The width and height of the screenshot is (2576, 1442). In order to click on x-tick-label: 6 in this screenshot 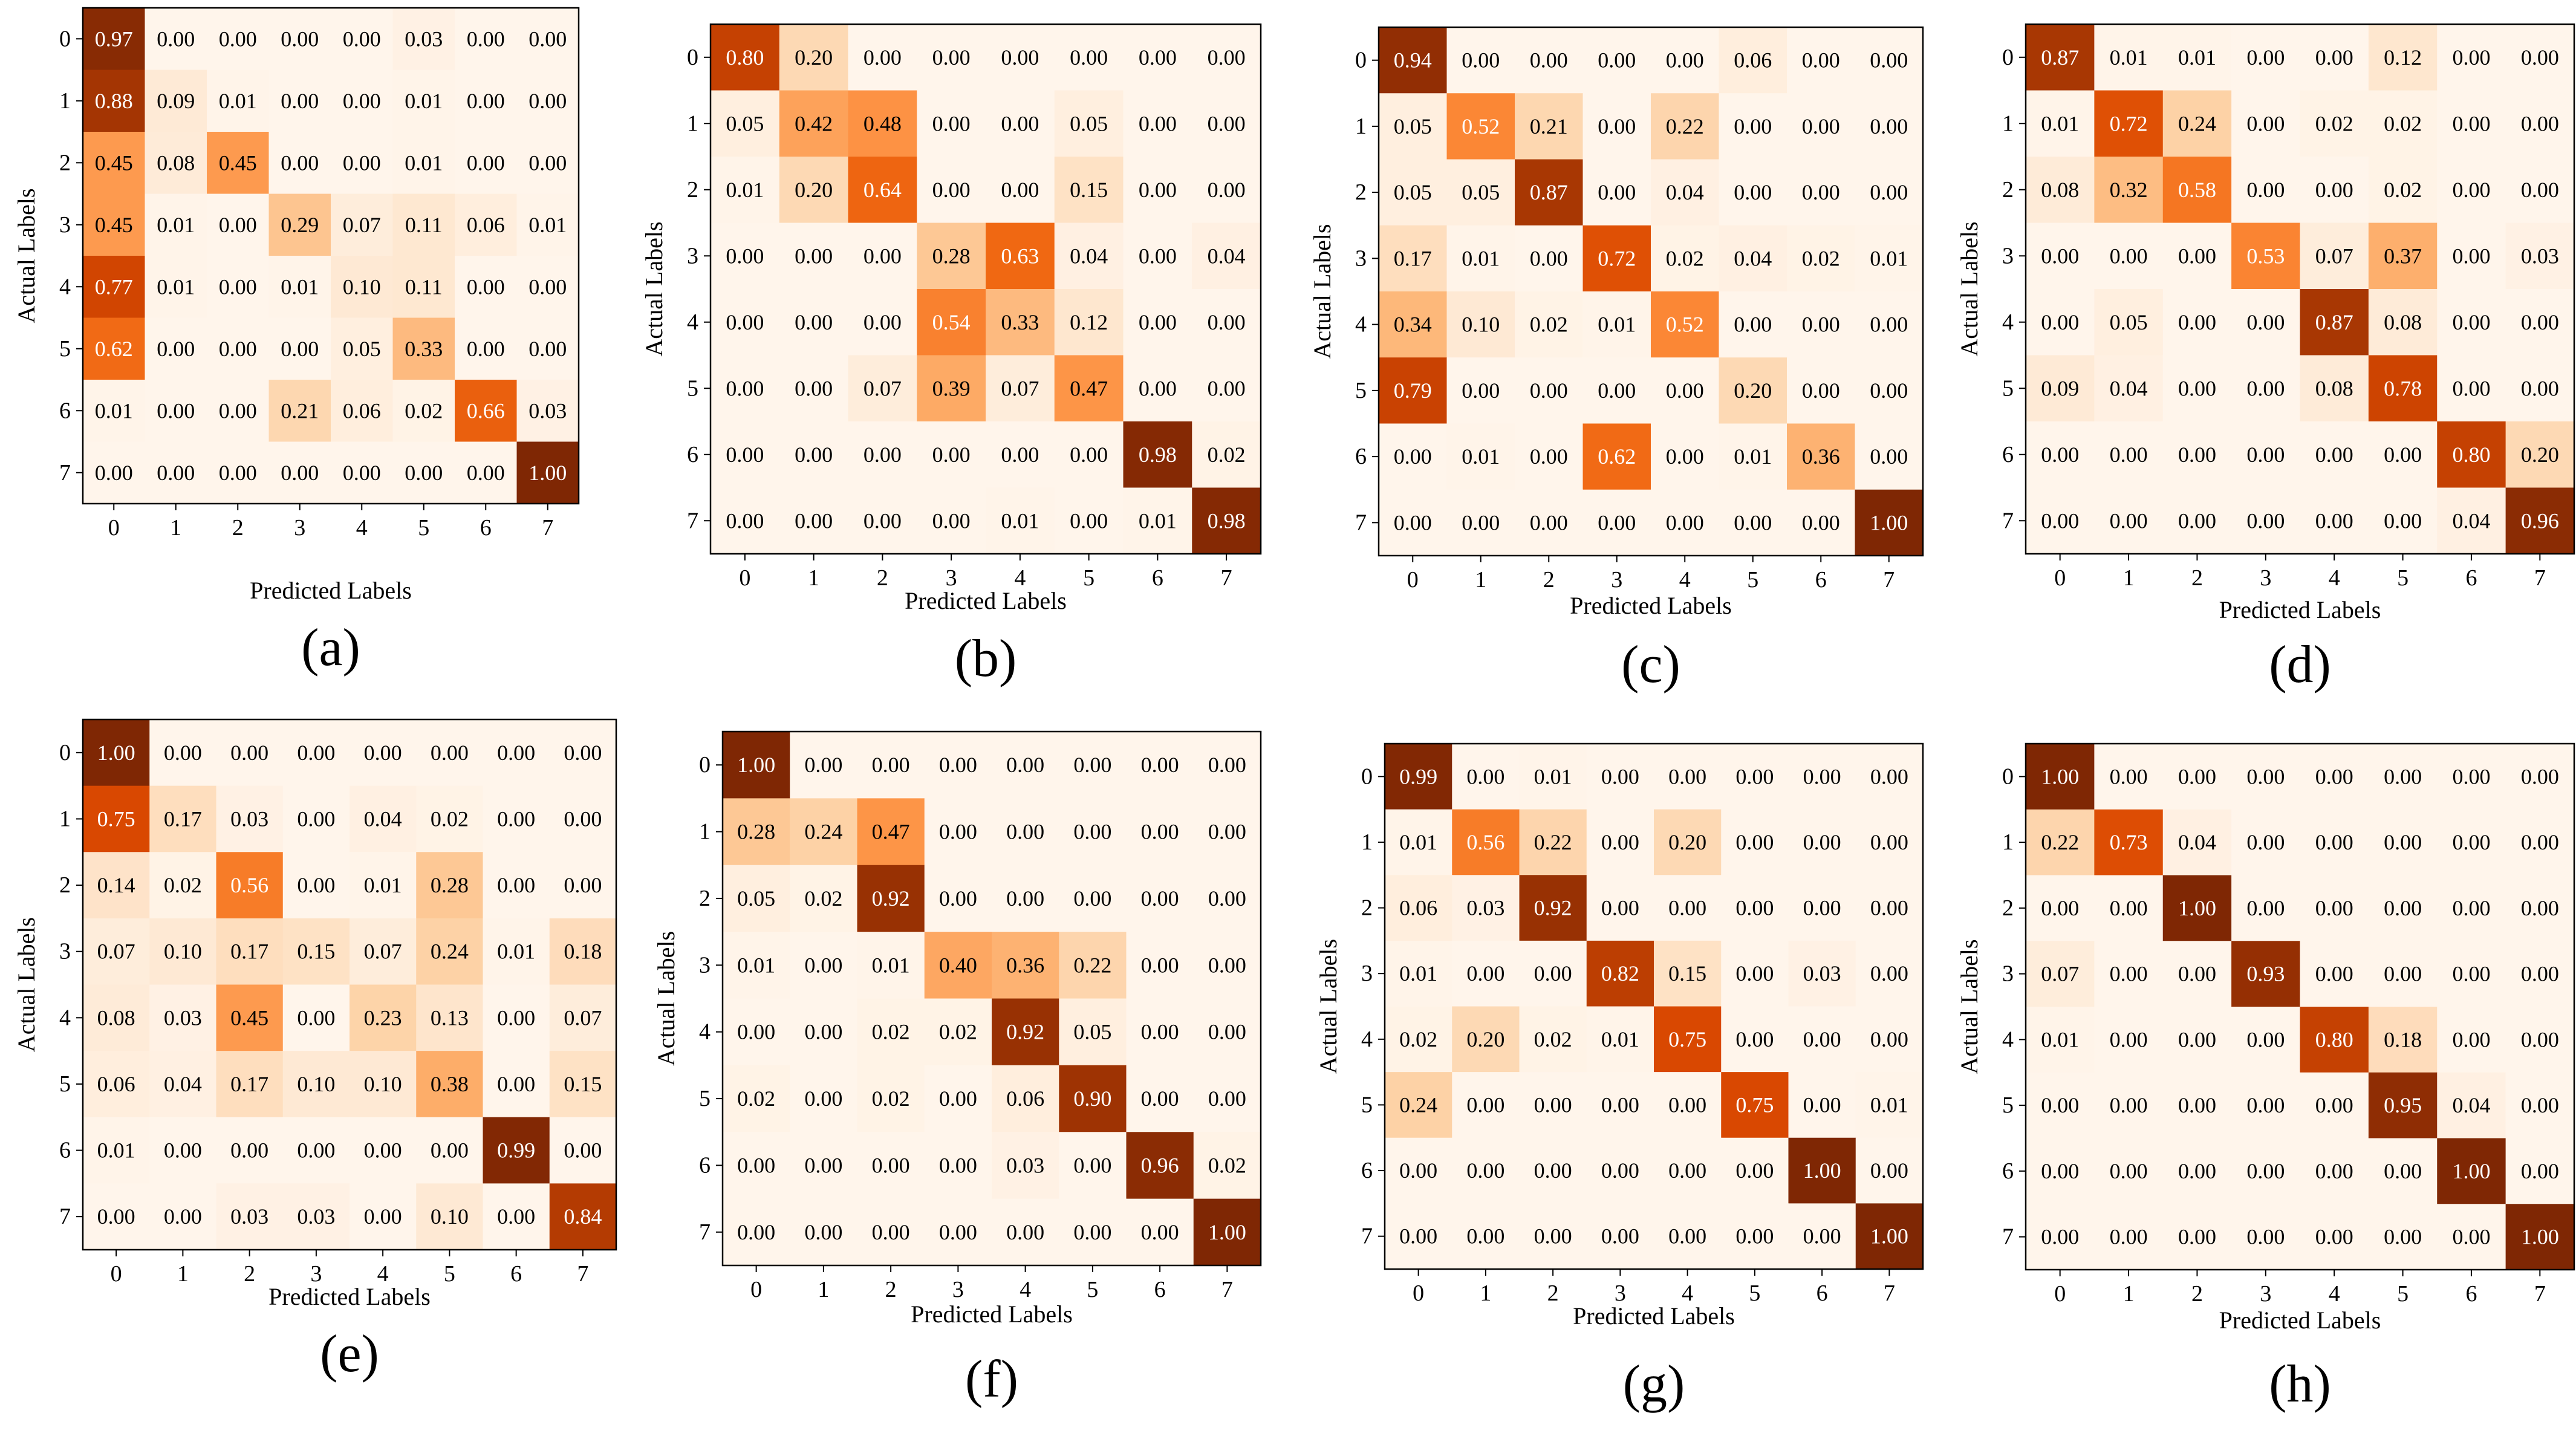, I will do `click(1823, 1293)`.